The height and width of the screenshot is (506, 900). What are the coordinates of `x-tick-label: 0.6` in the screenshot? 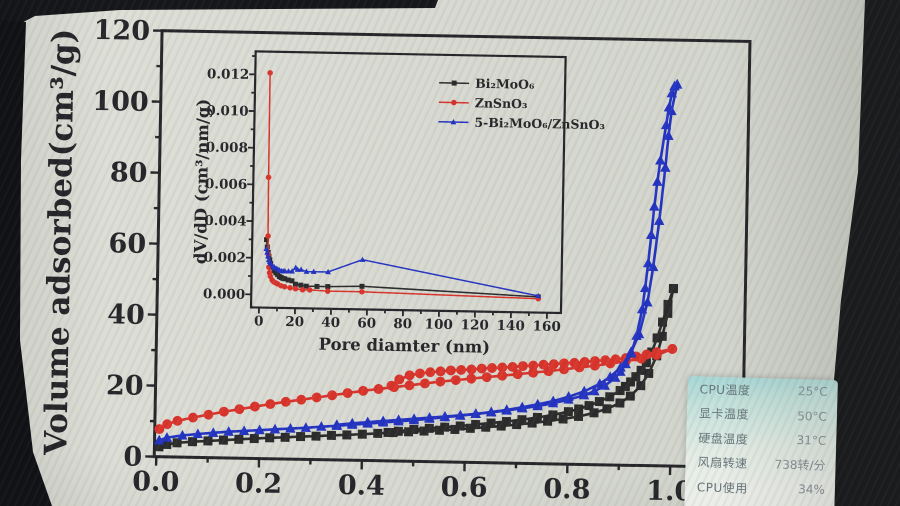 It's located at (464, 488).